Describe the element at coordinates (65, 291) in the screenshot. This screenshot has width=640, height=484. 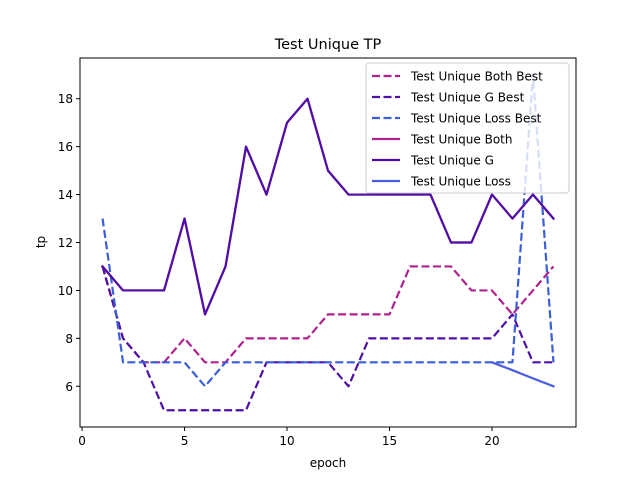
I see `y-tick-label: 10` at that location.